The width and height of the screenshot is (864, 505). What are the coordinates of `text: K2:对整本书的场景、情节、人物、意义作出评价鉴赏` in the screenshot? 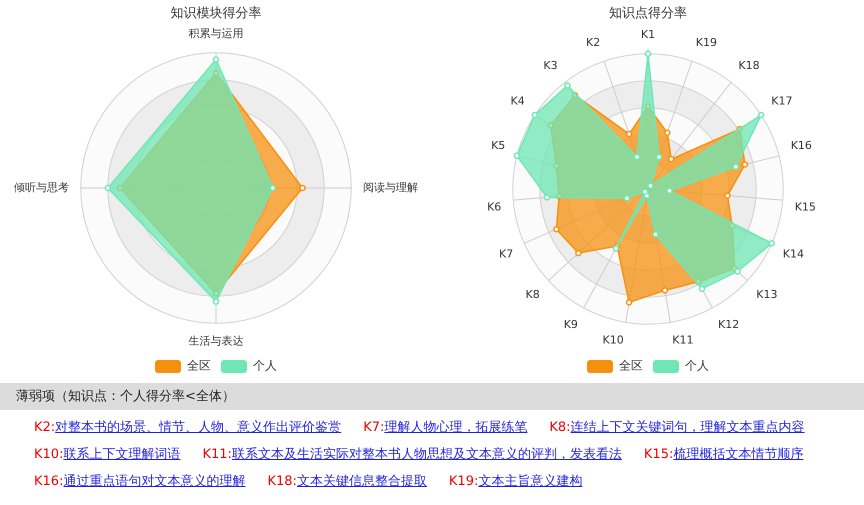 It's located at (188, 427).